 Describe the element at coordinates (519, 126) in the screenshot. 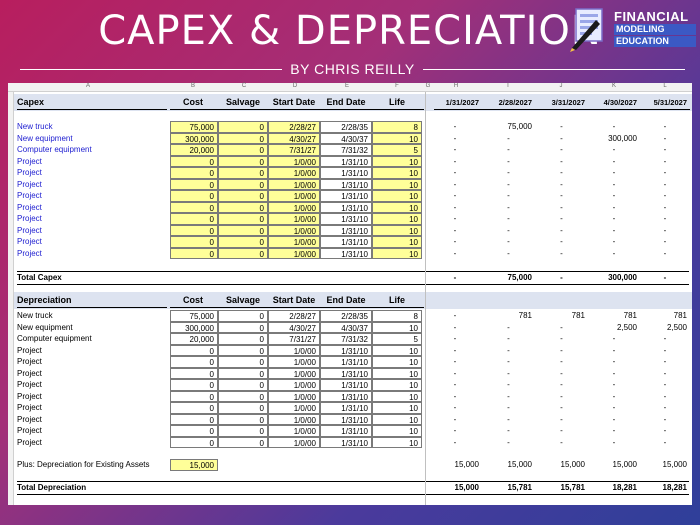

I see `month-value-cell: 75,000` at that location.